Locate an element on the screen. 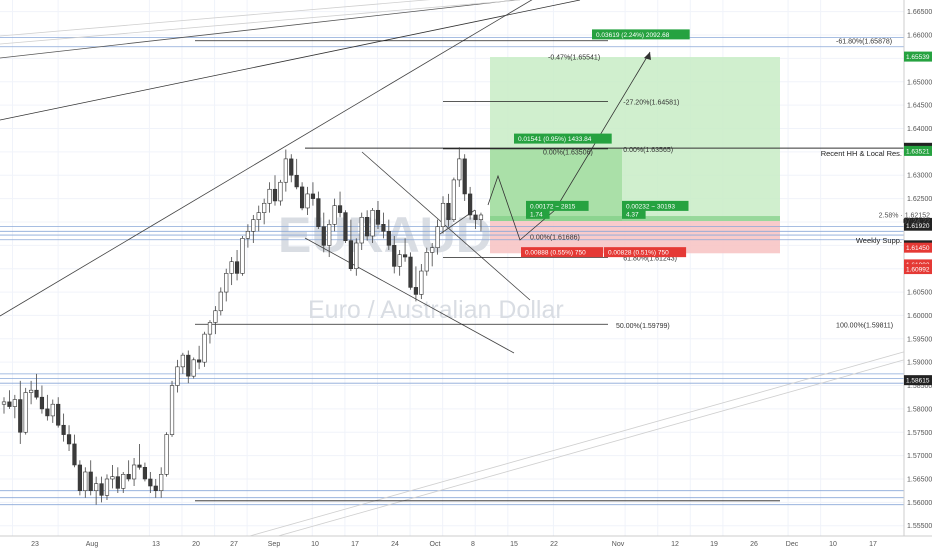 Image resolution: width=932 pixels, height=550 pixels. fib-level-label: -27.20%(1.64581) is located at coordinates (651, 102).